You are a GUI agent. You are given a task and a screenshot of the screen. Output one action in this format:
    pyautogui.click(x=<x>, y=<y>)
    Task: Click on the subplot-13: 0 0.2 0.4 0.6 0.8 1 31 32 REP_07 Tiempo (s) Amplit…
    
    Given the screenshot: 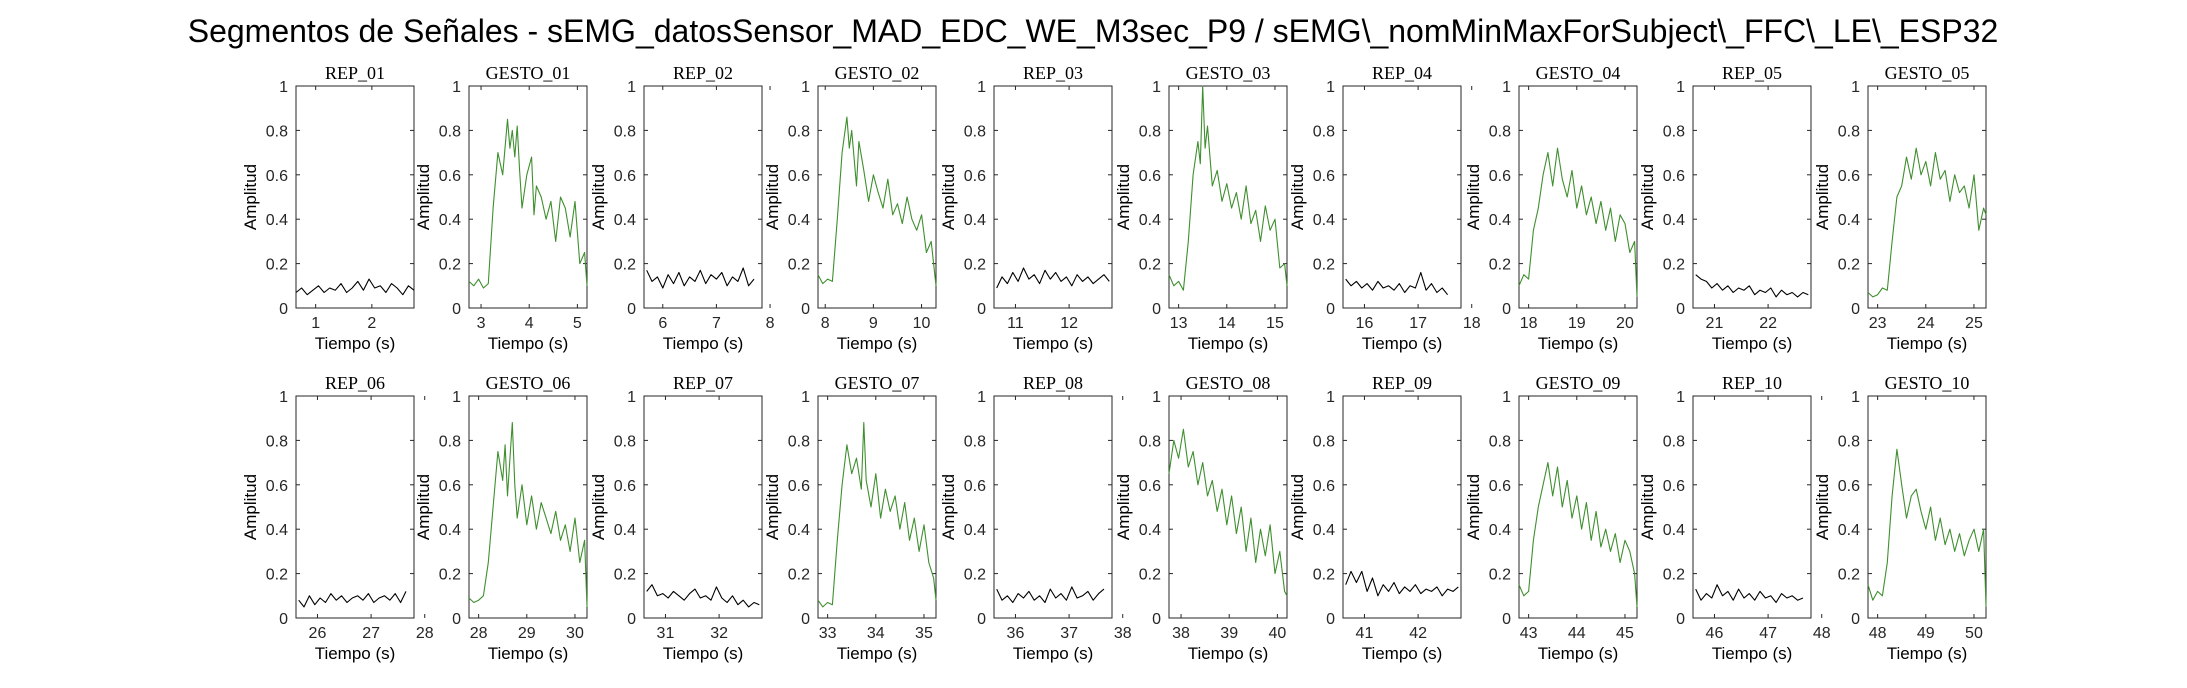 What is the action you would take?
    pyautogui.click(x=676, y=518)
    